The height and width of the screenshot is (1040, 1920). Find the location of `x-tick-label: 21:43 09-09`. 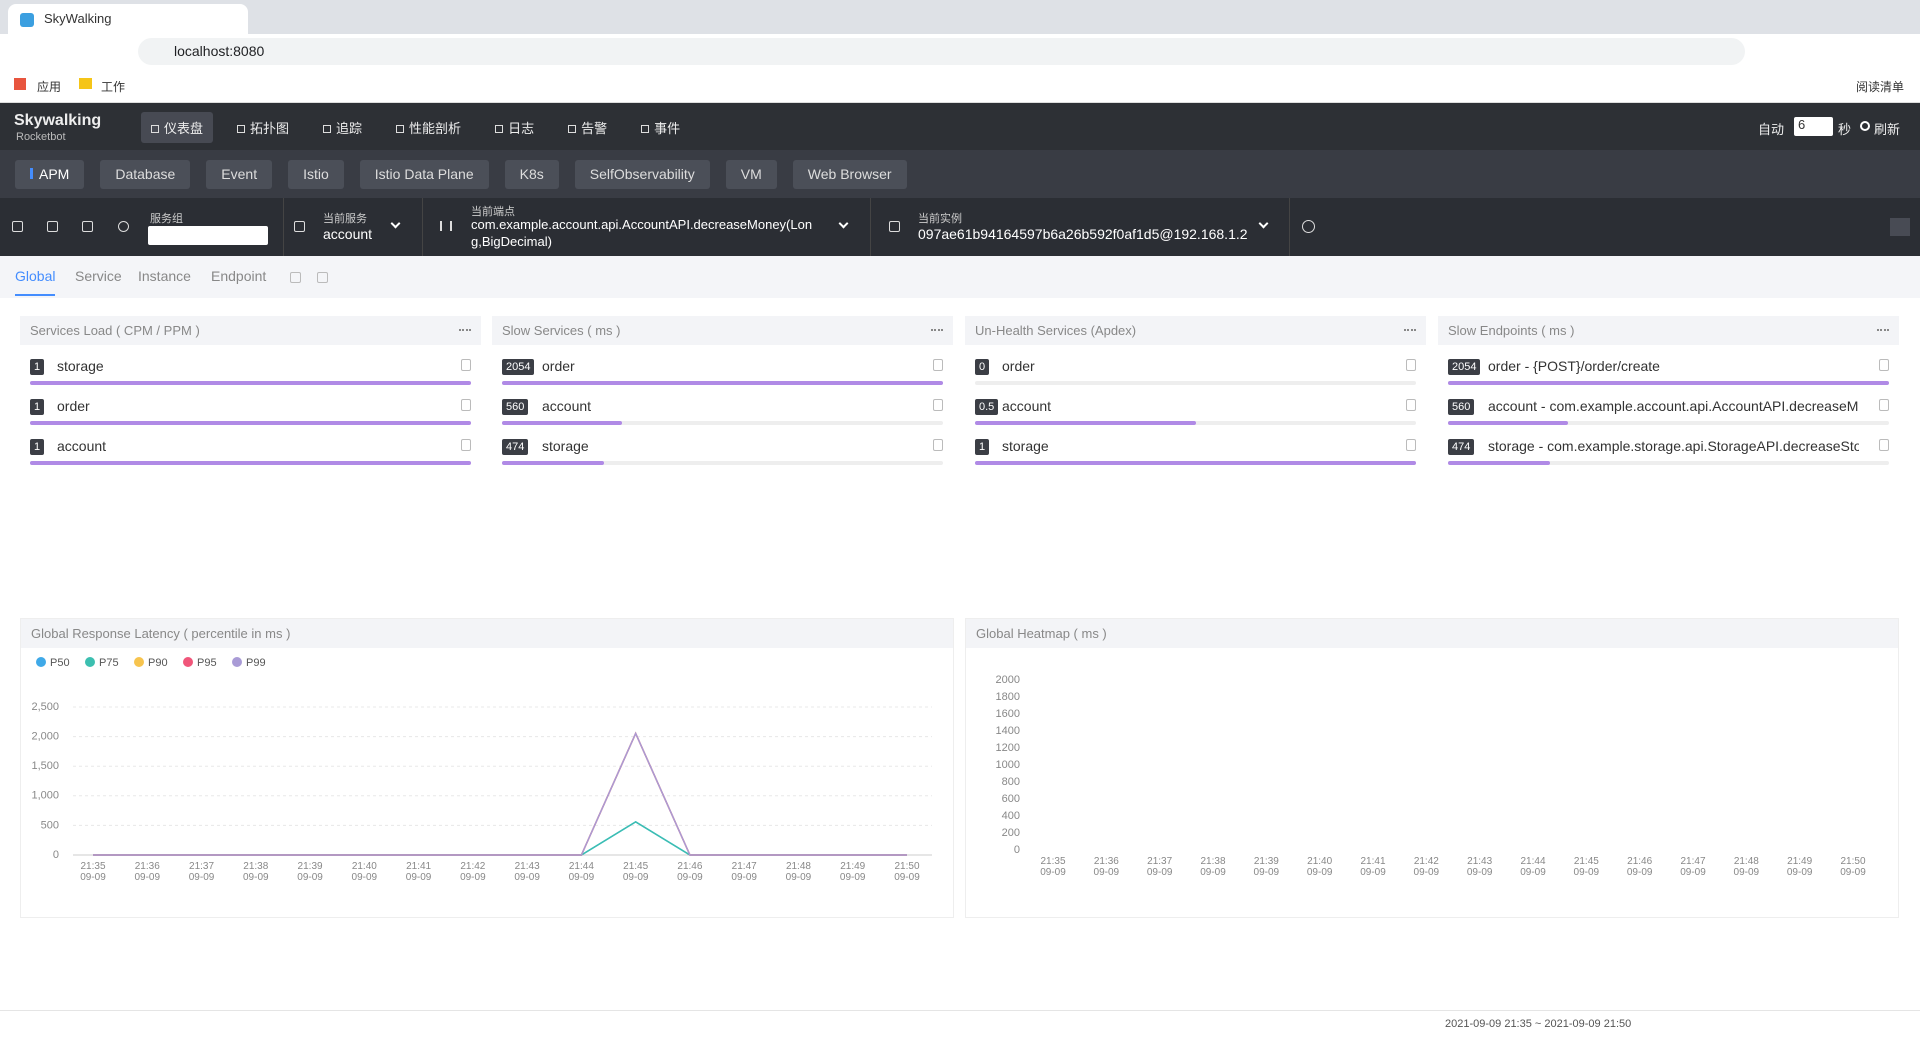

x-tick-label: 21:43 09-09 is located at coordinates (1479, 867).